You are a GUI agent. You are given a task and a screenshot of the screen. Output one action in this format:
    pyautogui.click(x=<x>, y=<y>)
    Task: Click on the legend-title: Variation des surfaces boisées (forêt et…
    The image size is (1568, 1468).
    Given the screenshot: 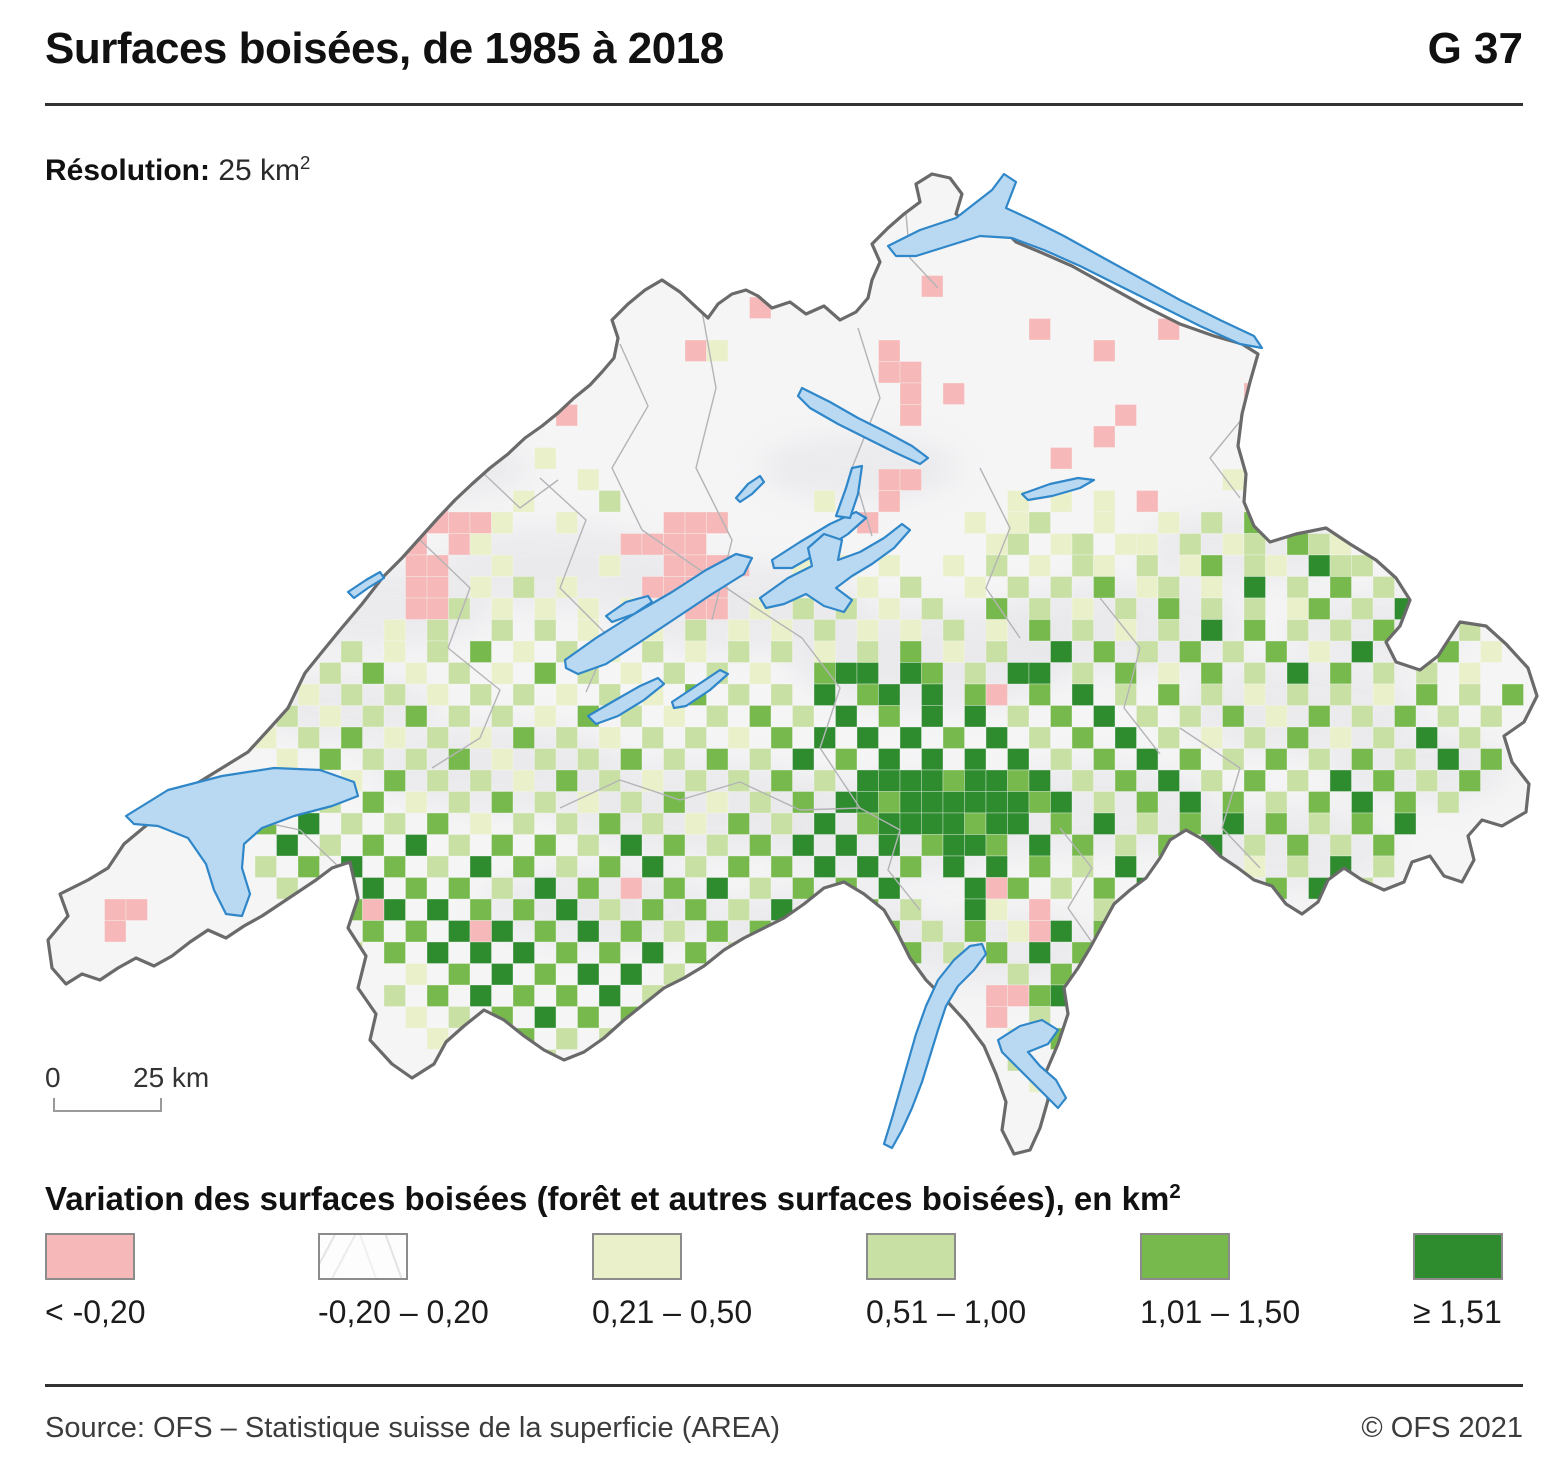 What is the action you would take?
    pyautogui.click(x=613, y=1199)
    